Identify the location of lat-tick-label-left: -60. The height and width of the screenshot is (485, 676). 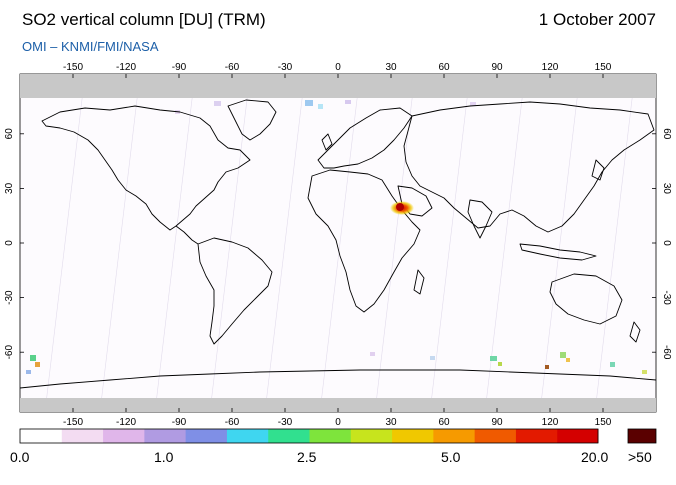
(9, 352).